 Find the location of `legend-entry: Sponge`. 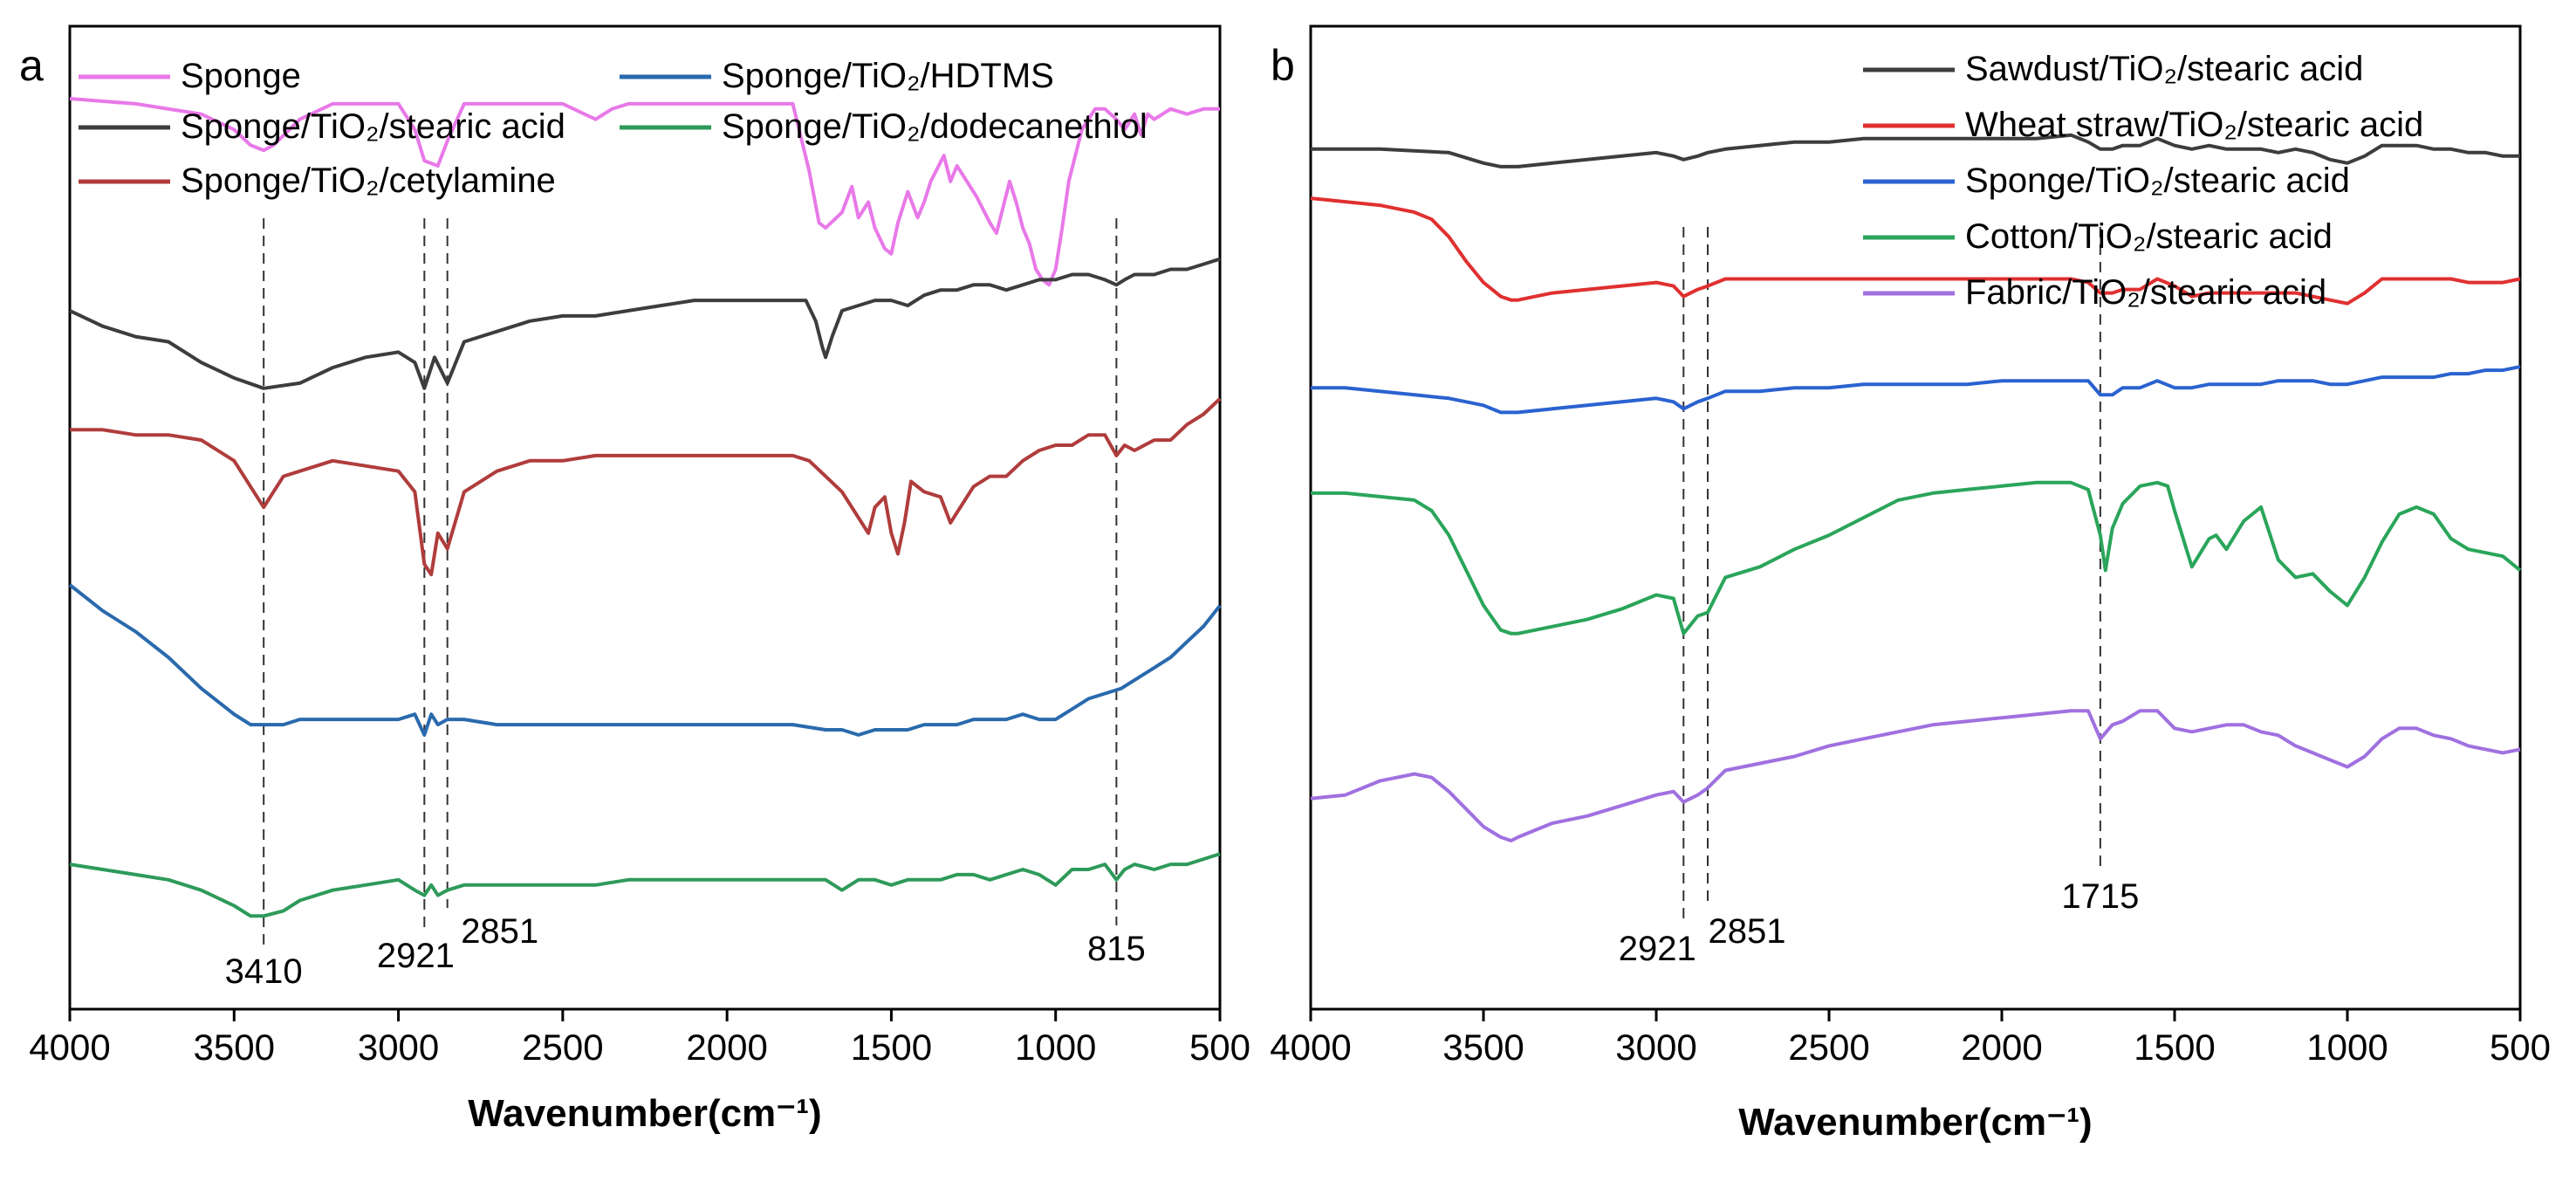

legend-entry: Sponge is located at coordinates (190, 76).